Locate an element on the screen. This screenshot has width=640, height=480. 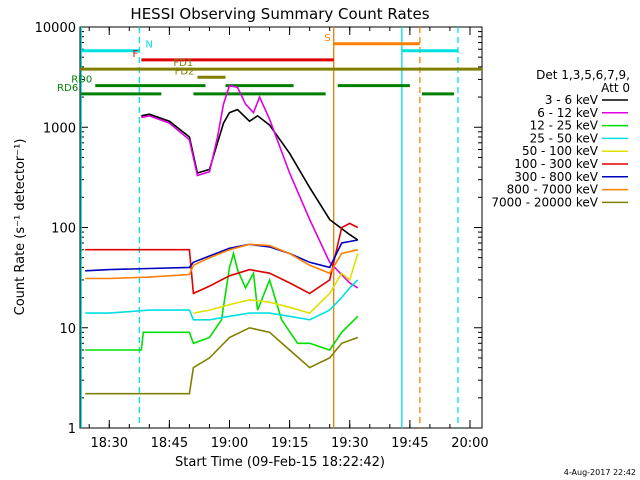
legend-item-label: 25 - 50 keV is located at coordinates (564, 138).